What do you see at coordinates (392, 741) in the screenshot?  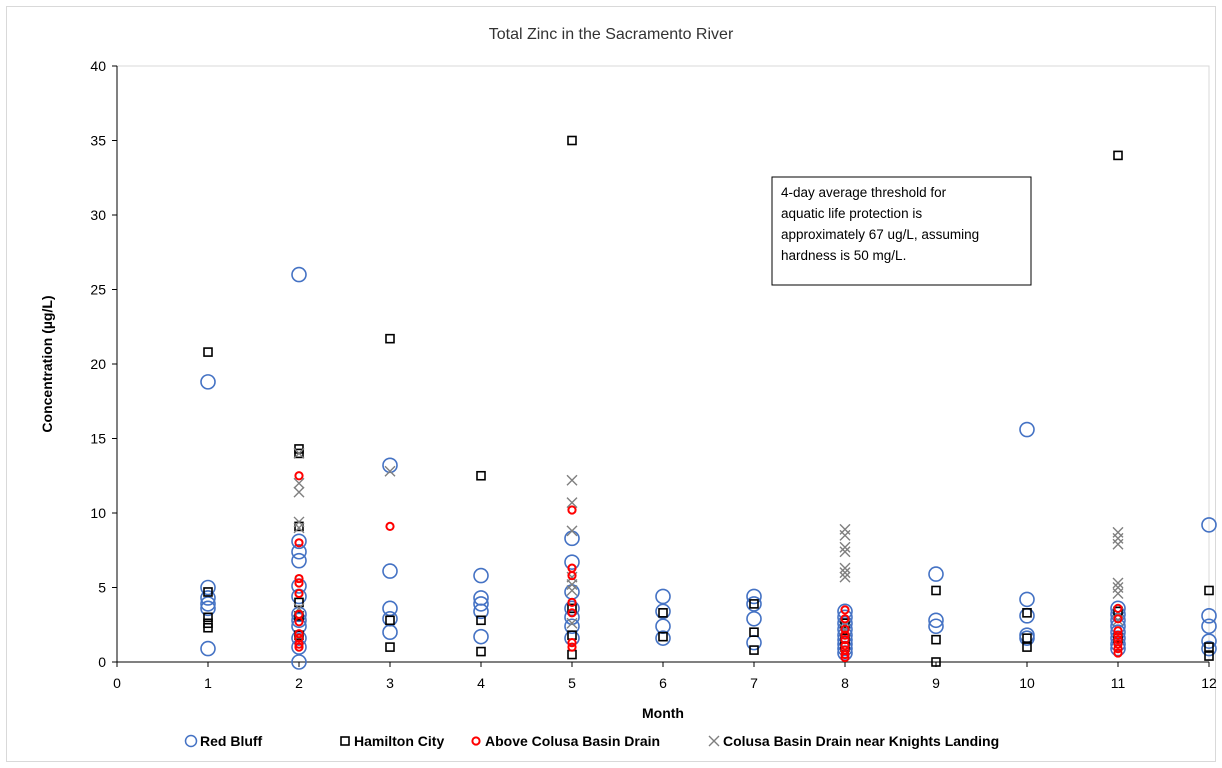 I see `legend-item: Hamilton City` at bounding box center [392, 741].